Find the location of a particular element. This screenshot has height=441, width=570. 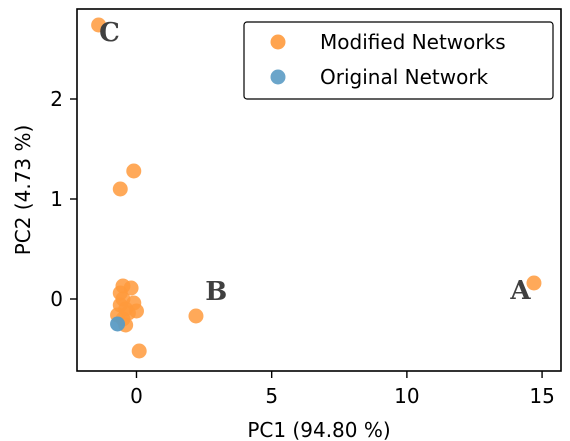

x-tick-label-10: 10 is located at coordinates (406, 396).